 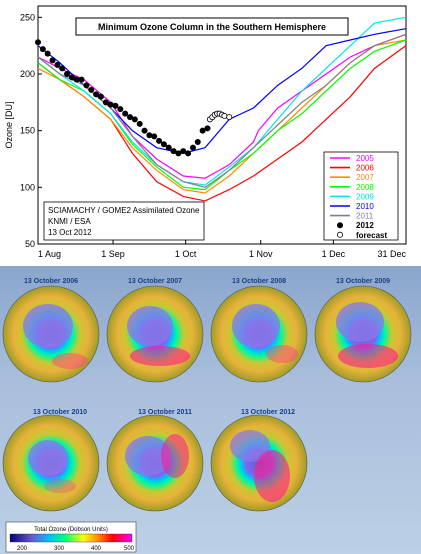 I want to click on colorbar-tick-500: 500, so click(x=129, y=549).